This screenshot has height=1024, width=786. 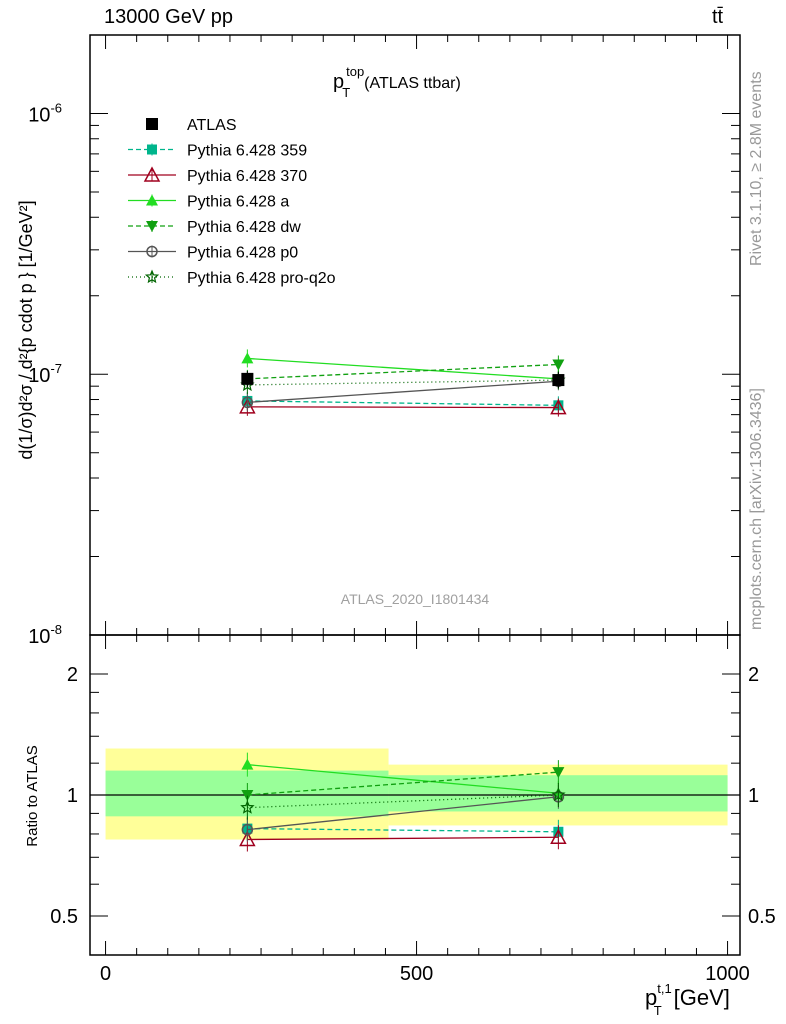 I want to click on legend-label: Pythia 6.428 370, so click(x=247, y=176).